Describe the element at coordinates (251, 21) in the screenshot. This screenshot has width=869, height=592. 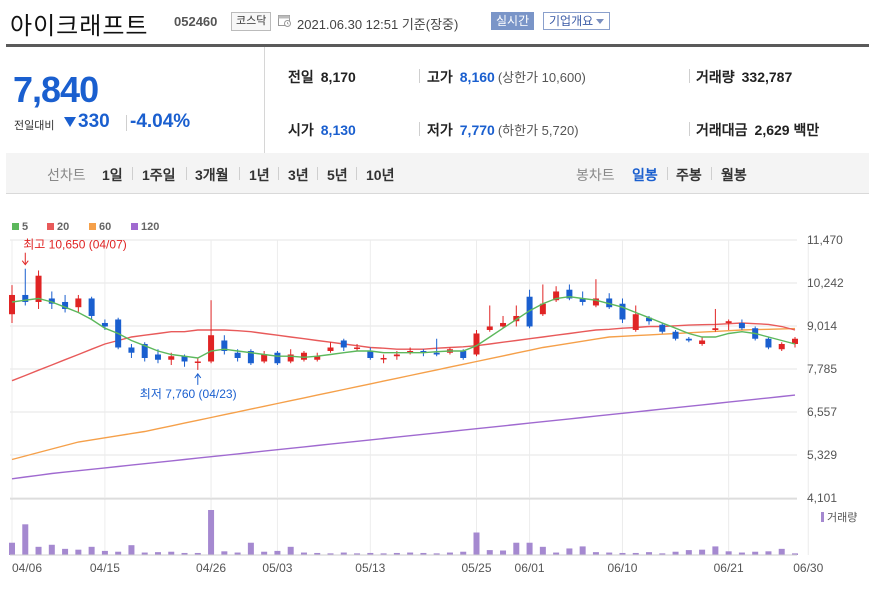
I see `market-badge: 코스닥` at that location.